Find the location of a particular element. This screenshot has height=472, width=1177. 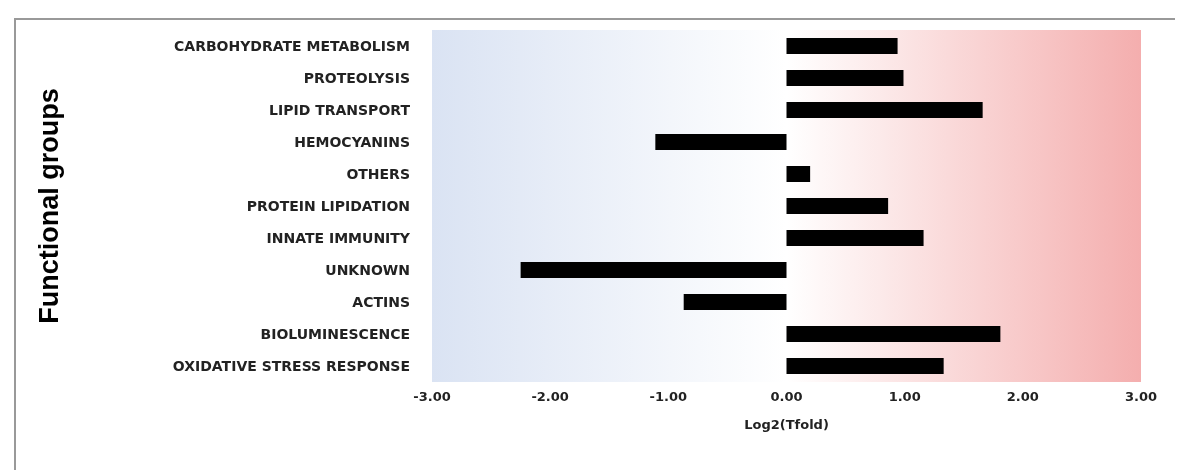

y-tick-label: CARBOHYDRATE METABOLISM is located at coordinates (292, 46).